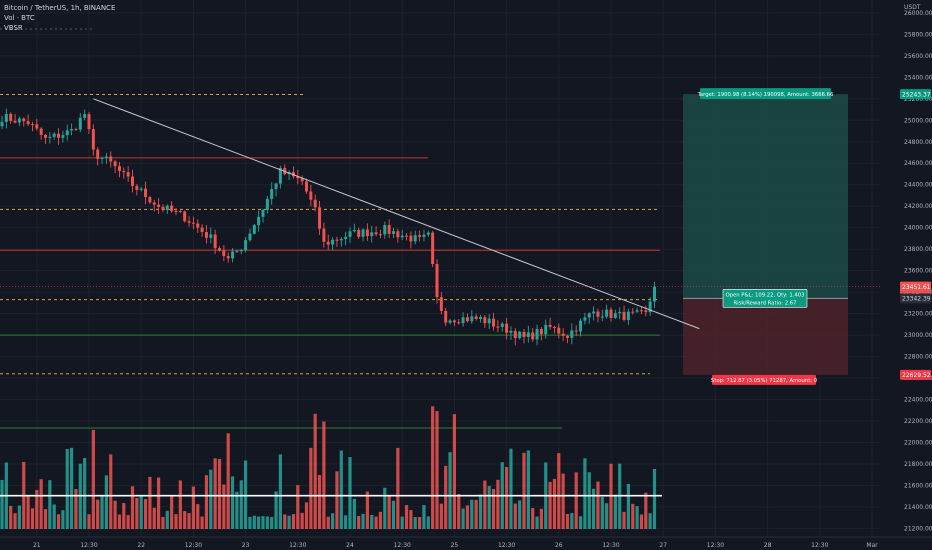 This screenshot has width=932, height=550. Describe the element at coordinates (765, 196) in the screenshot. I see `target-zone` at that location.